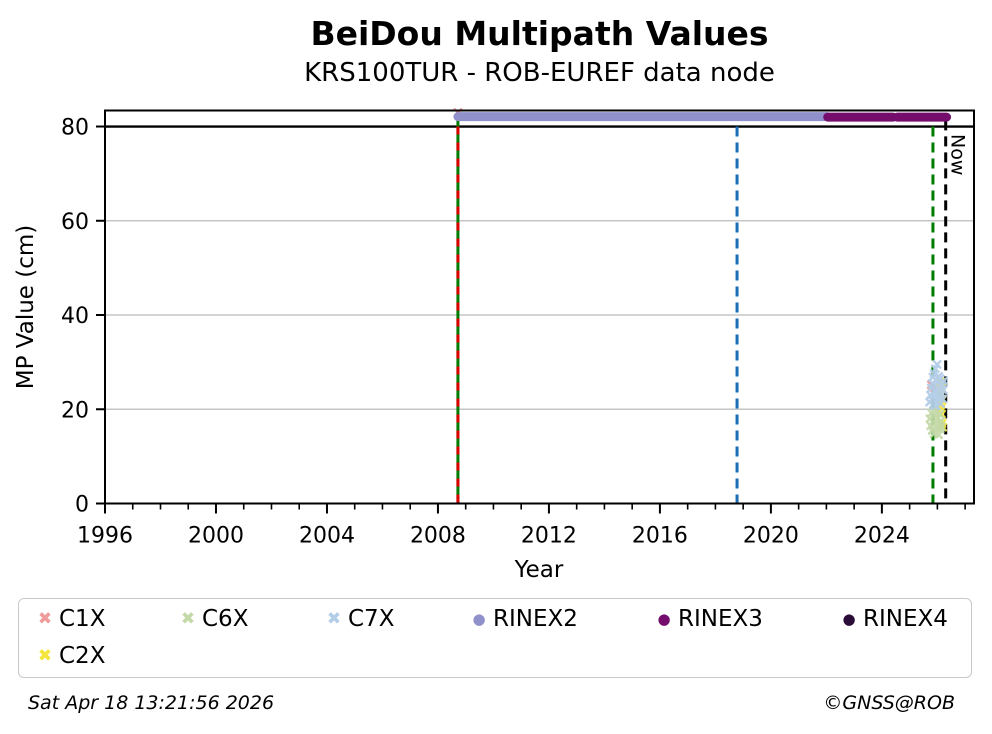 The image size is (992, 734). I want to click on x-tick-label: 1996, so click(105, 536).